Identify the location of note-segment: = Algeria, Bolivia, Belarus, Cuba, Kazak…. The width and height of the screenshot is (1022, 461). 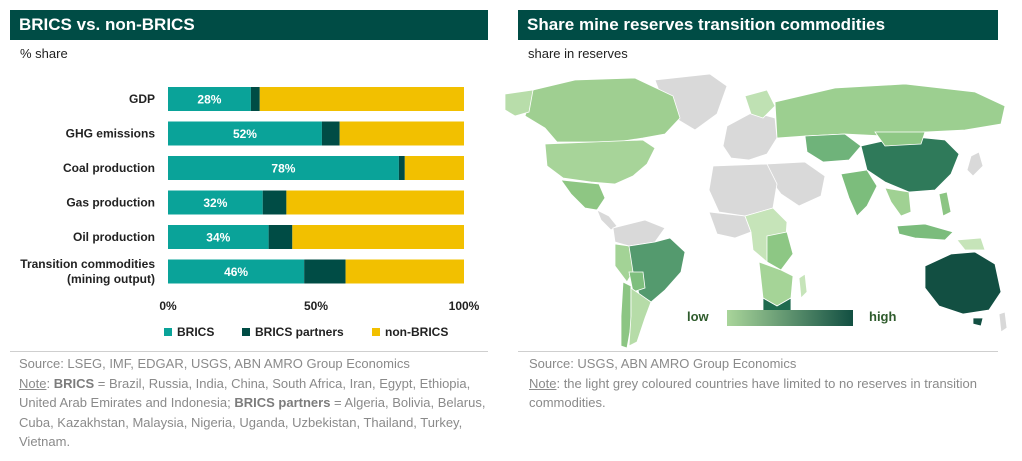
(252, 422).